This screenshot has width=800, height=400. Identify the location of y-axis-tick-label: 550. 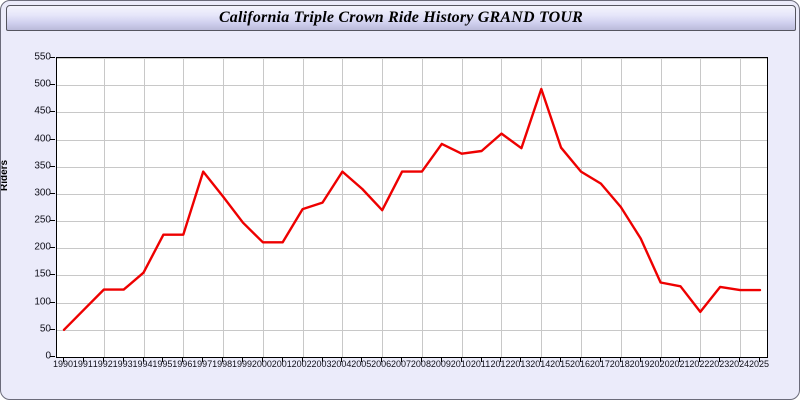
(42, 57).